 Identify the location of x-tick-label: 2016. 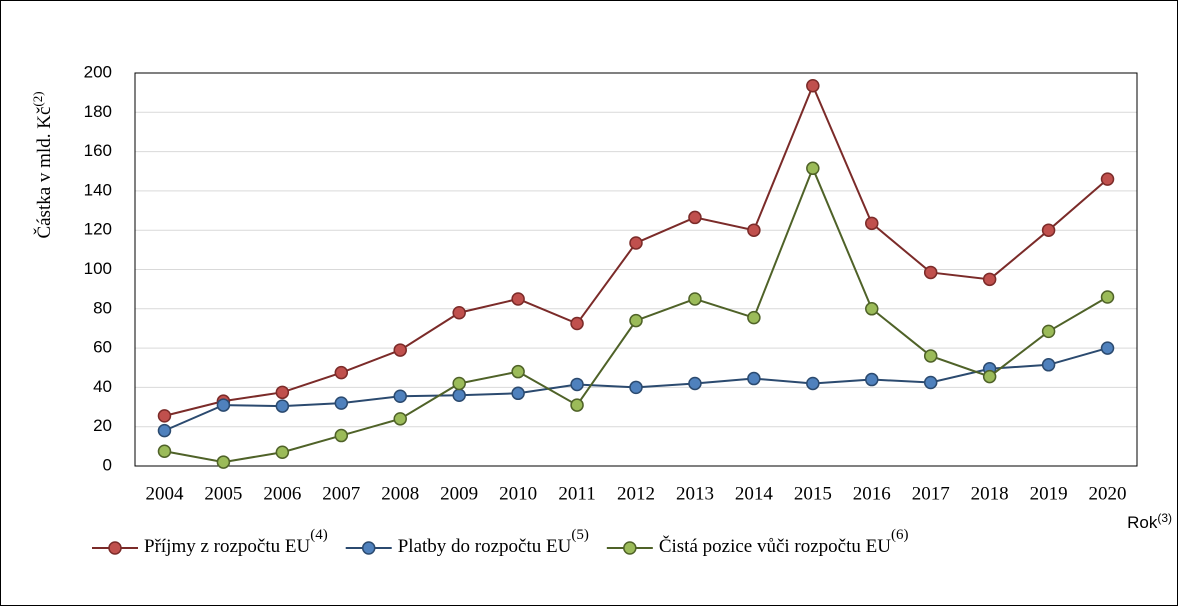
(872, 493).